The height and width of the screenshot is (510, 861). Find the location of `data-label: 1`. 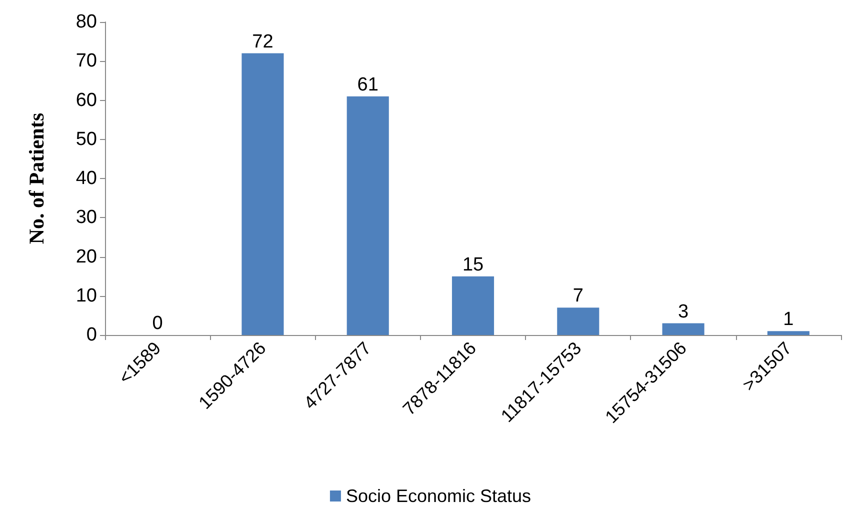

data-label: 1 is located at coordinates (788, 319).